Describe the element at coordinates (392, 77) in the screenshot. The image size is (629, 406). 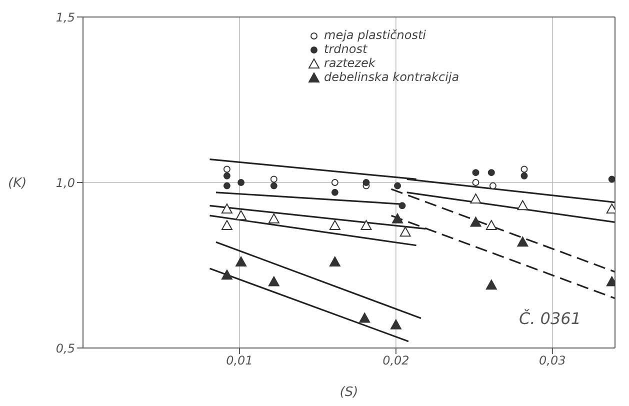
I see `legend-label: debelinska kontrakcija` at that location.